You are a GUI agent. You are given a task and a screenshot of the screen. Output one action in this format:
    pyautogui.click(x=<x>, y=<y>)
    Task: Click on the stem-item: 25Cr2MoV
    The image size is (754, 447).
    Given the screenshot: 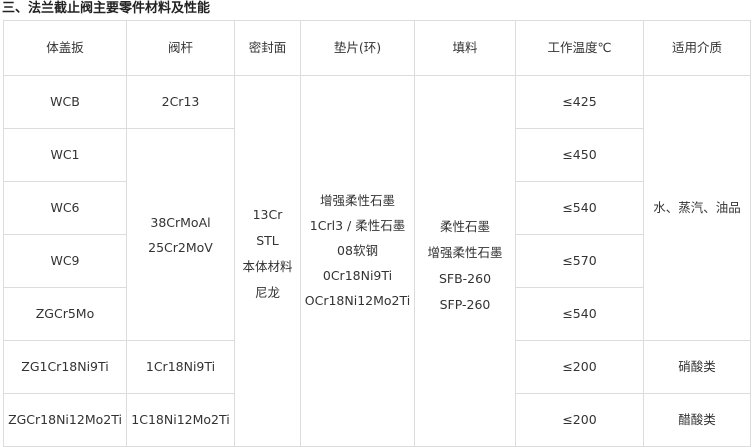 What is the action you would take?
    pyautogui.click(x=180, y=247)
    